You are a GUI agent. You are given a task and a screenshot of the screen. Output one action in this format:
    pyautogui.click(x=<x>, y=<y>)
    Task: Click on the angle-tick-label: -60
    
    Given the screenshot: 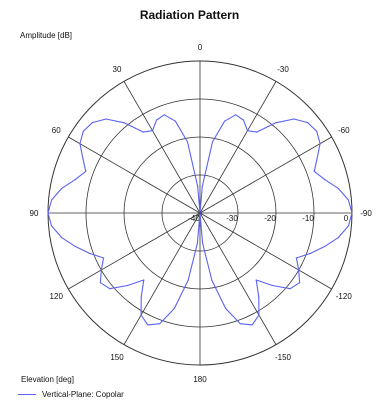 What is the action you would take?
    pyautogui.click(x=344, y=130)
    